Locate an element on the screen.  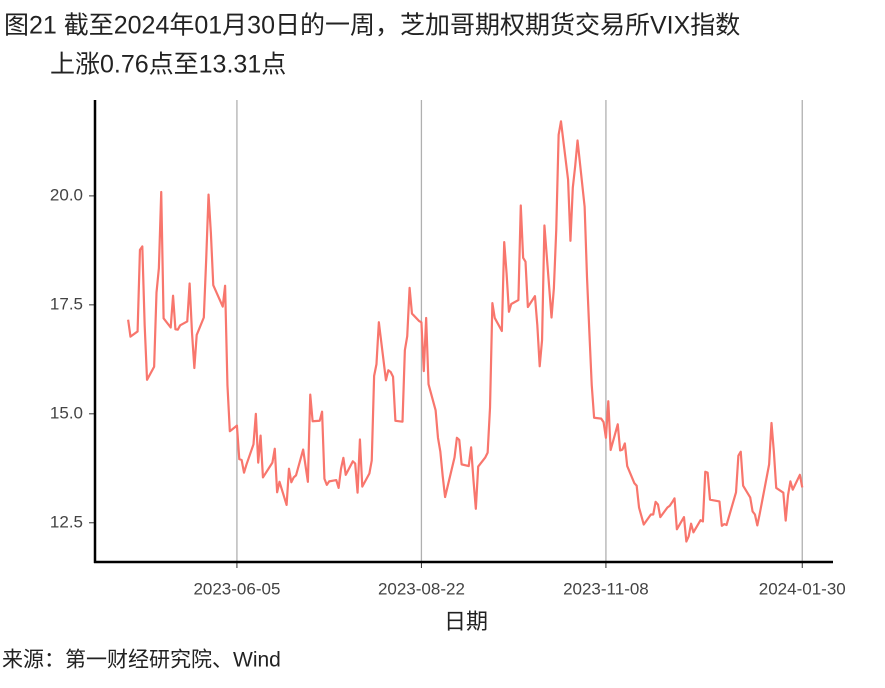
y-tick-label: 20.0 is located at coordinates (66, 194).